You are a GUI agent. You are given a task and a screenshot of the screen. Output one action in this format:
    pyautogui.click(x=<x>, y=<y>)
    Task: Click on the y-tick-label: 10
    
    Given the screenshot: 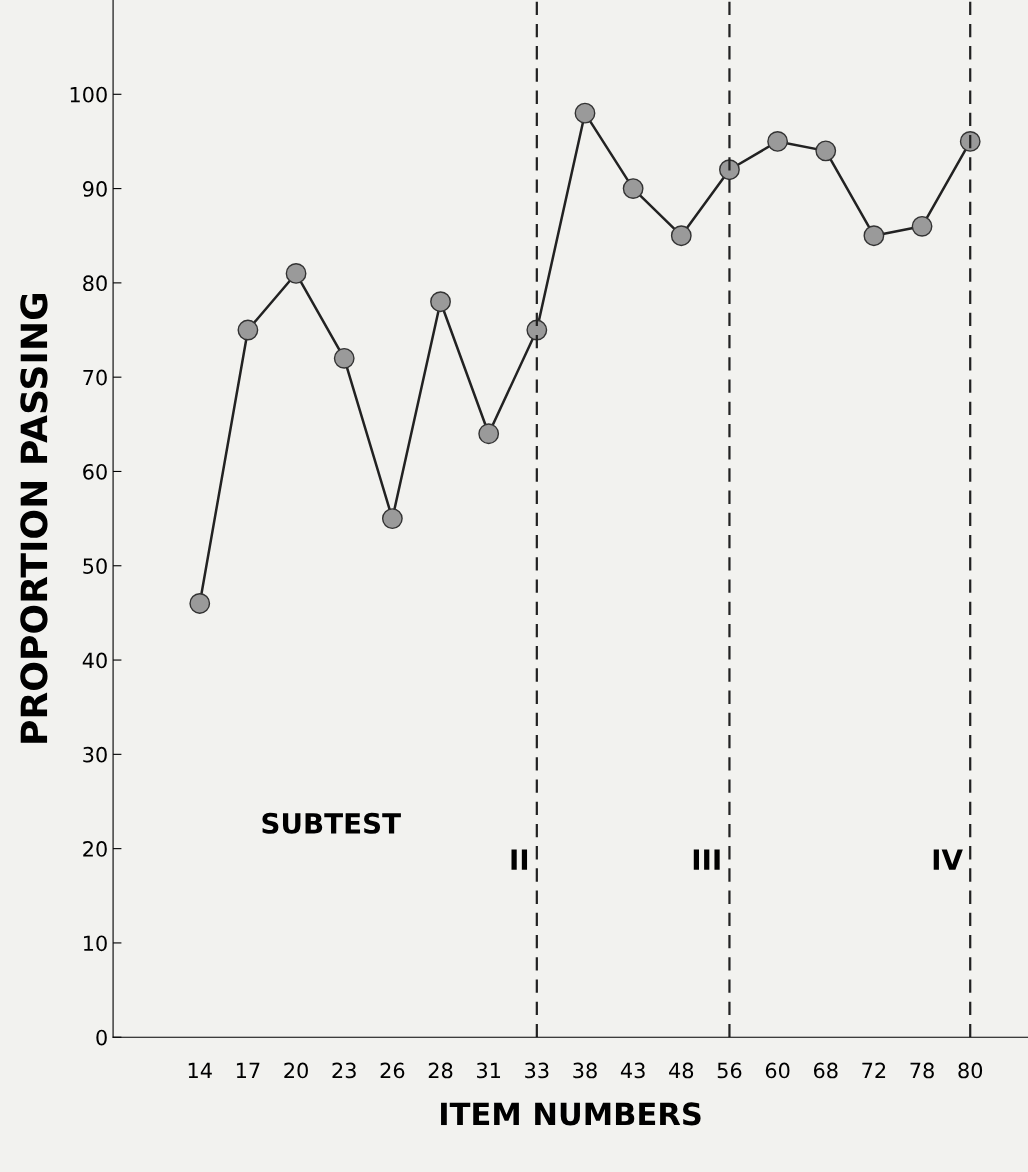 What is the action you would take?
    pyautogui.click(x=95, y=943)
    